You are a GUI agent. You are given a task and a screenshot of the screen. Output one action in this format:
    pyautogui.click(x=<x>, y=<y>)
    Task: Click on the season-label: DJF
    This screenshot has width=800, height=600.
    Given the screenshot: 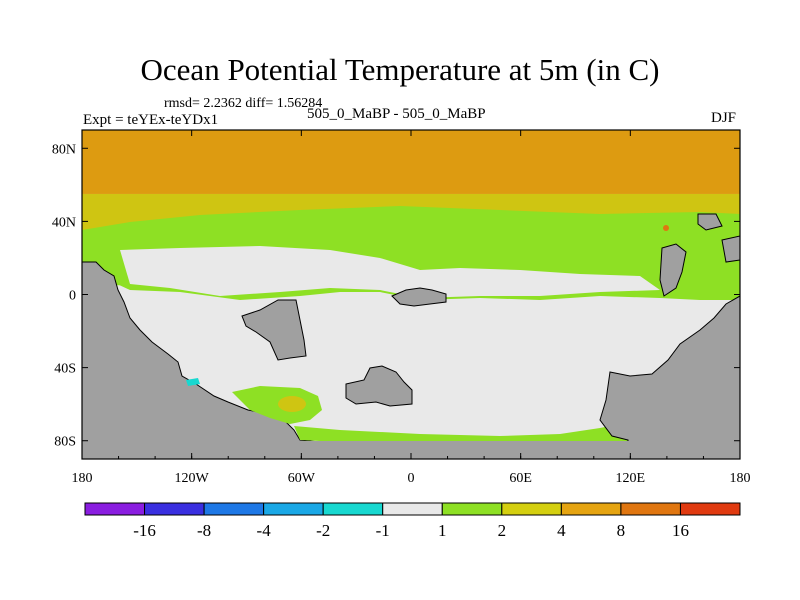 What is the action you would take?
    pyautogui.click(x=724, y=118)
    